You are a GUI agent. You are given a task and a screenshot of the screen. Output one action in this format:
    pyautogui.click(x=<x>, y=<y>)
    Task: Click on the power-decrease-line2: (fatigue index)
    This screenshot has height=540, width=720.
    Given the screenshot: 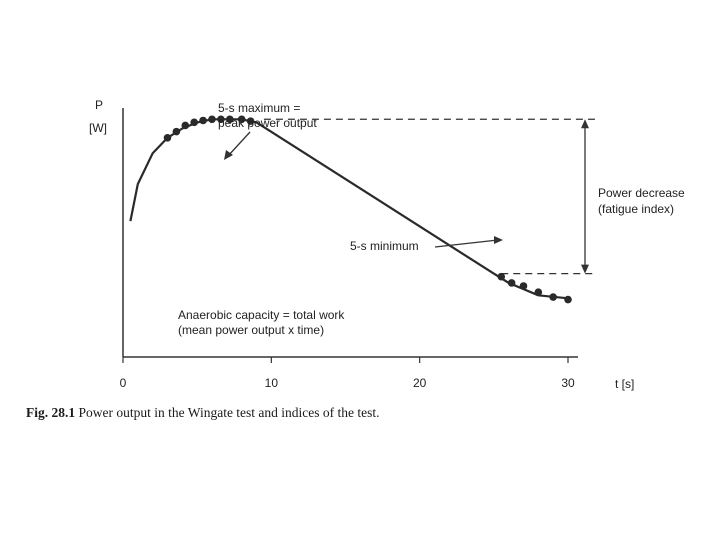 What is the action you would take?
    pyautogui.click(x=636, y=209)
    